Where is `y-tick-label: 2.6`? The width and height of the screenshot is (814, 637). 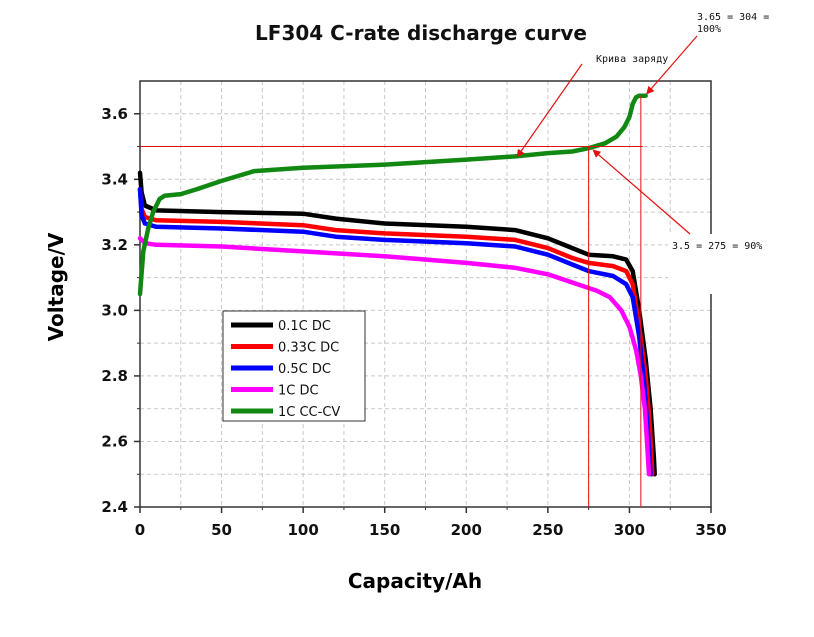 y-tick-label: 2.6 is located at coordinates (114, 441).